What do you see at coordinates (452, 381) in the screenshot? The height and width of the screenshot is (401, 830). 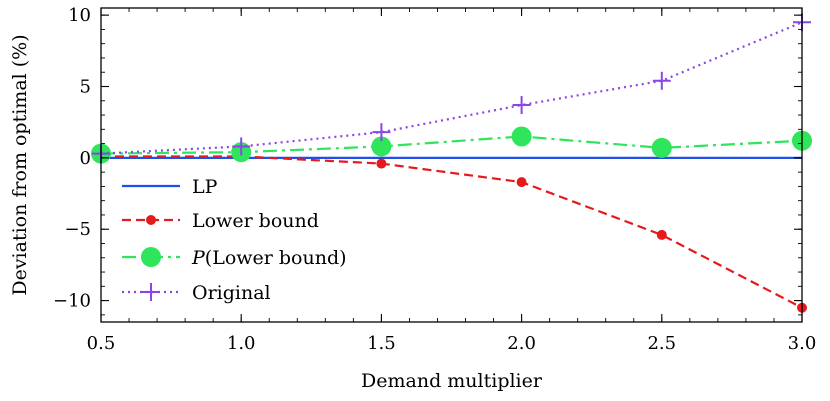 I see `x-axis-label: Demand multiplier` at bounding box center [452, 381].